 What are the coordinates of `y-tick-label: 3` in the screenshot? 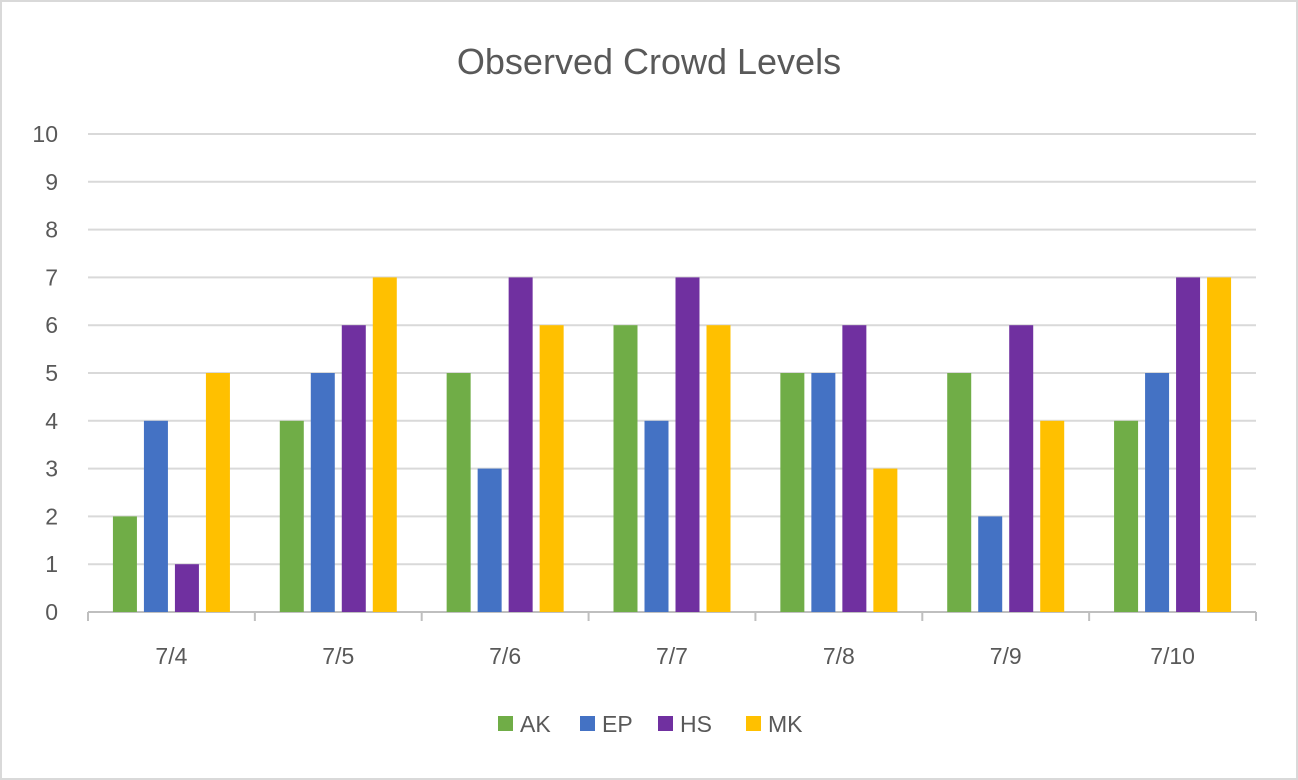 It's located at (51, 469).